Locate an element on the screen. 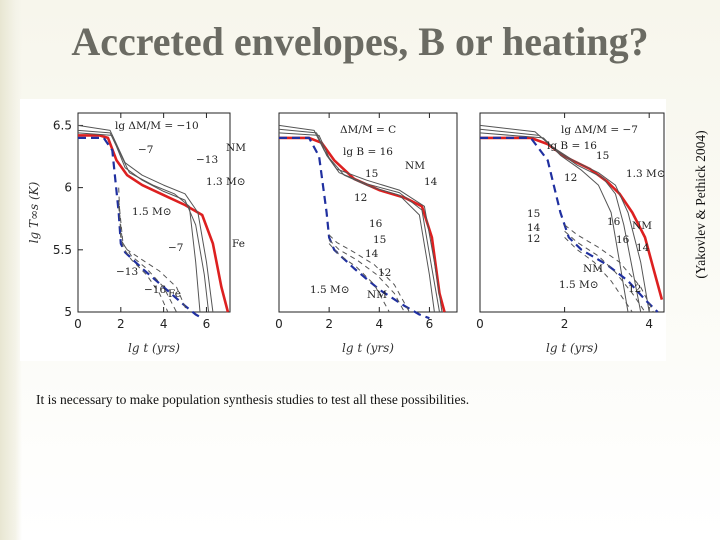 The height and width of the screenshot is (540, 720). slide-title: Accreted envelopes, B or heating? is located at coordinates (360, 41).